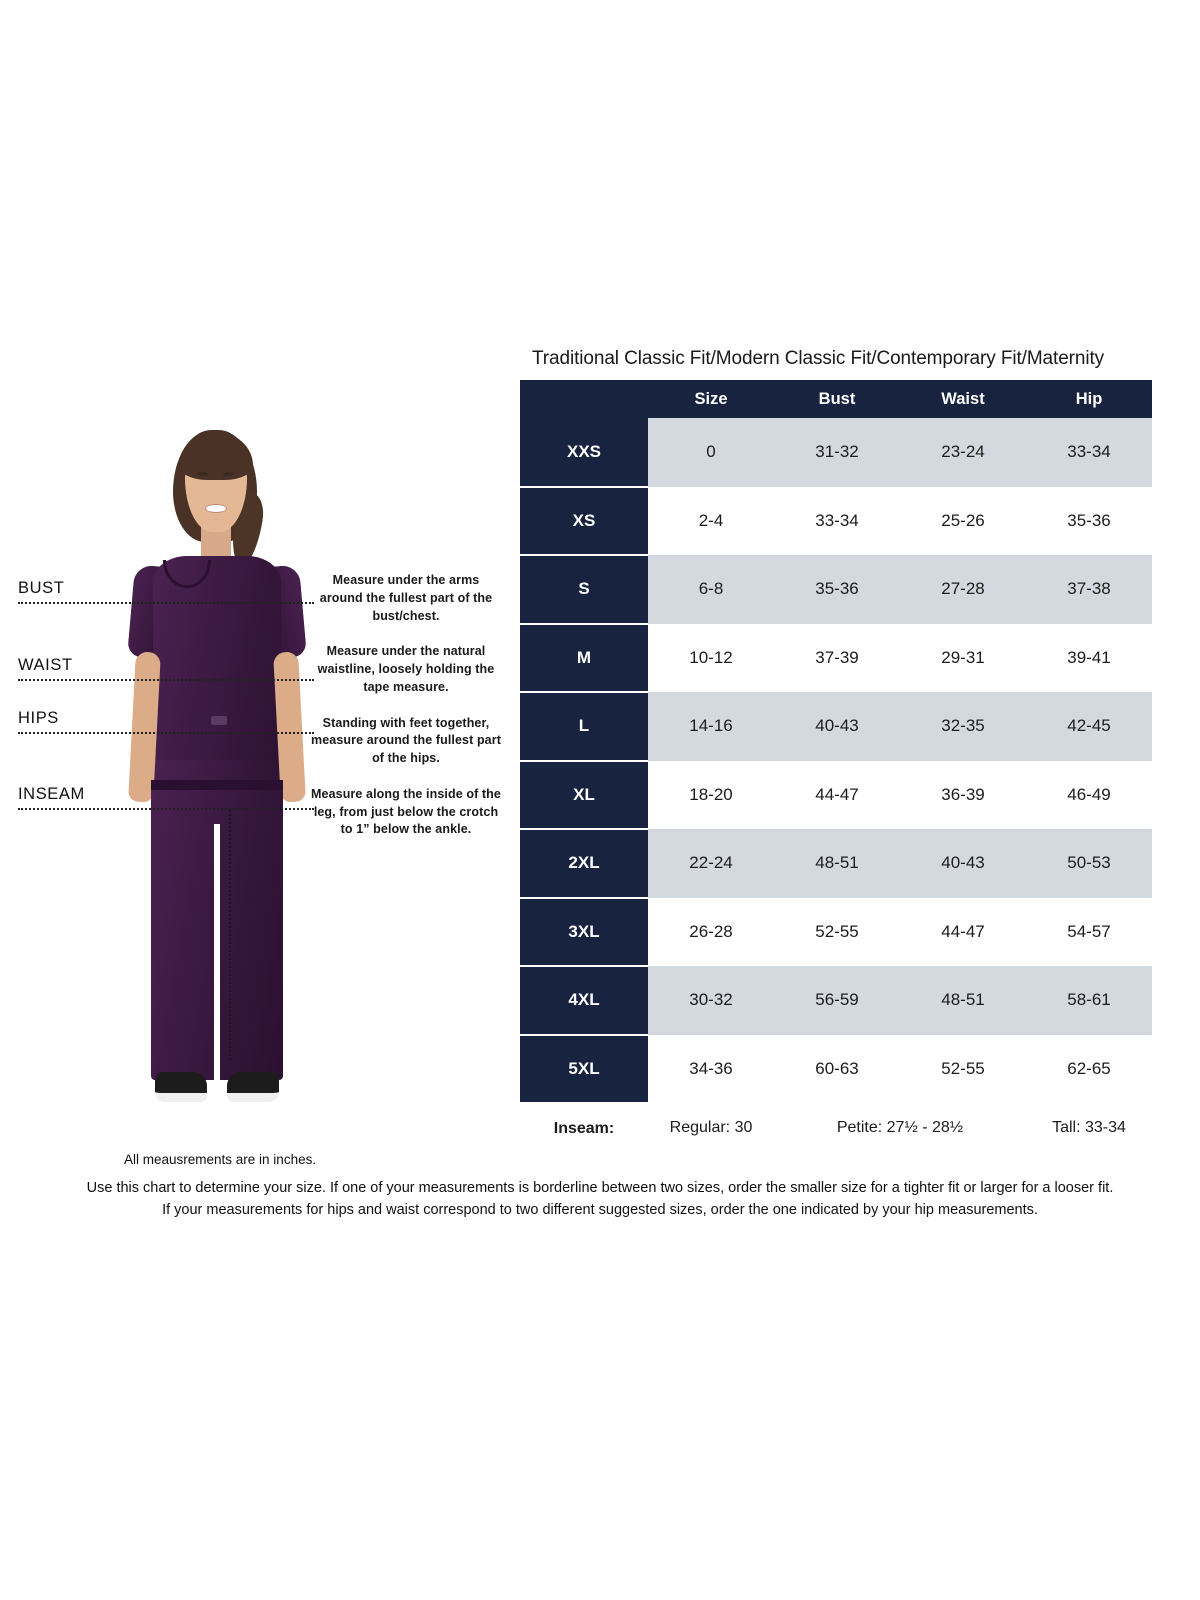 The image size is (1200, 1600). What do you see at coordinates (963, 520) in the screenshot?
I see `cell-waist: 25-26` at bounding box center [963, 520].